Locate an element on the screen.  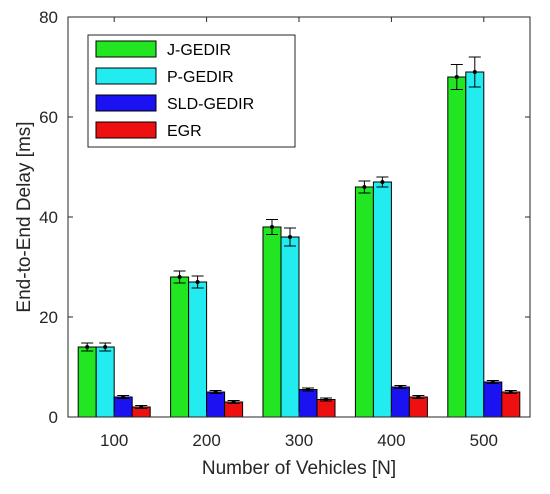
x-tick-label-400: 400 is located at coordinates (391, 440).